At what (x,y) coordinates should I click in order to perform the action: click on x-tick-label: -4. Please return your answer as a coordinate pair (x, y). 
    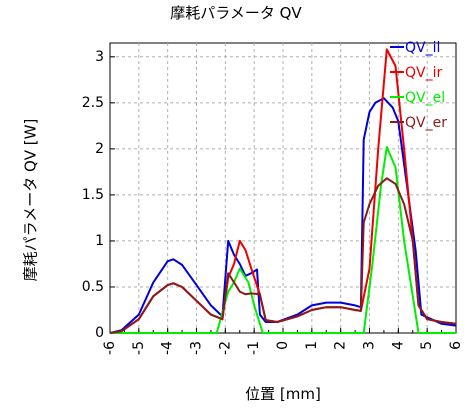
    Looking at the image, I should click on (168, 348).